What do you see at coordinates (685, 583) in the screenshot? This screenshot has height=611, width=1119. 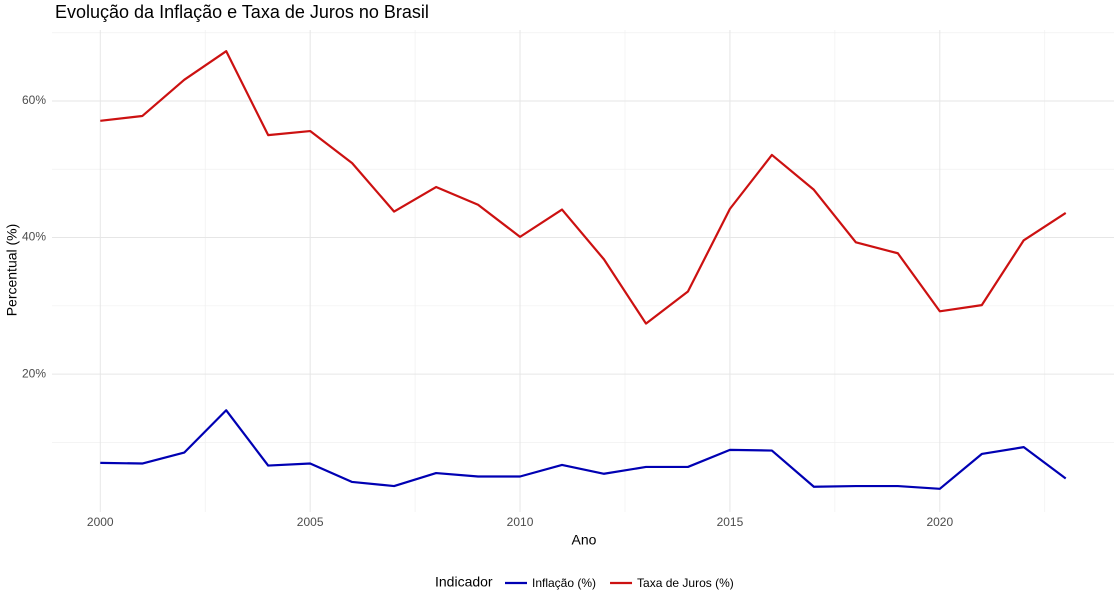 I see `legend-label: Taxa de Juros (%)` at bounding box center [685, 583].